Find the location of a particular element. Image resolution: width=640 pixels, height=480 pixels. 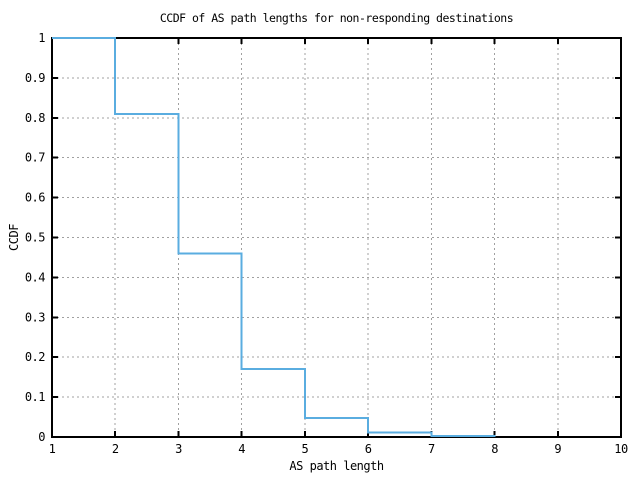

x-axis-label: AS path length is located at coordinates (336, 466).